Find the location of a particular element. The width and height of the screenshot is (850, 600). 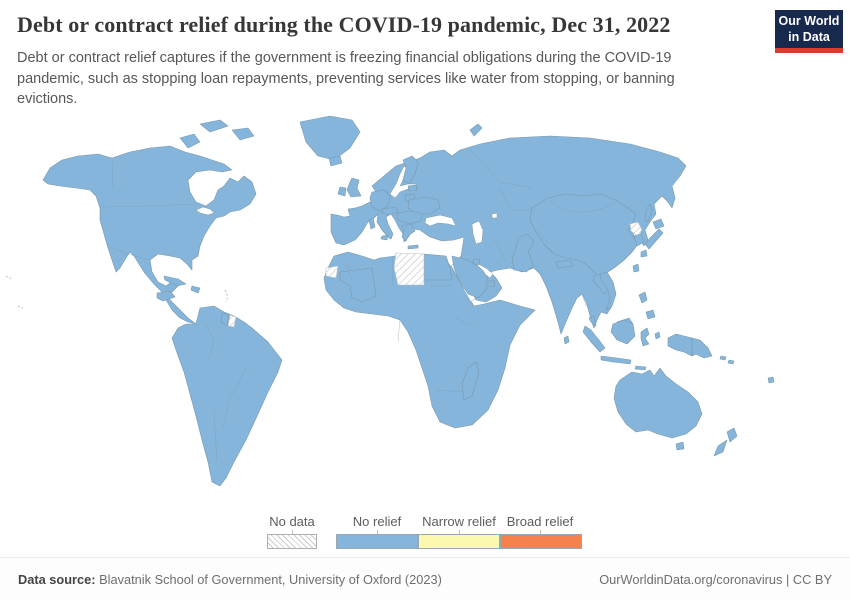

legend-label-narrow-relief: Narrow relief is located at coordinates (459, 521).